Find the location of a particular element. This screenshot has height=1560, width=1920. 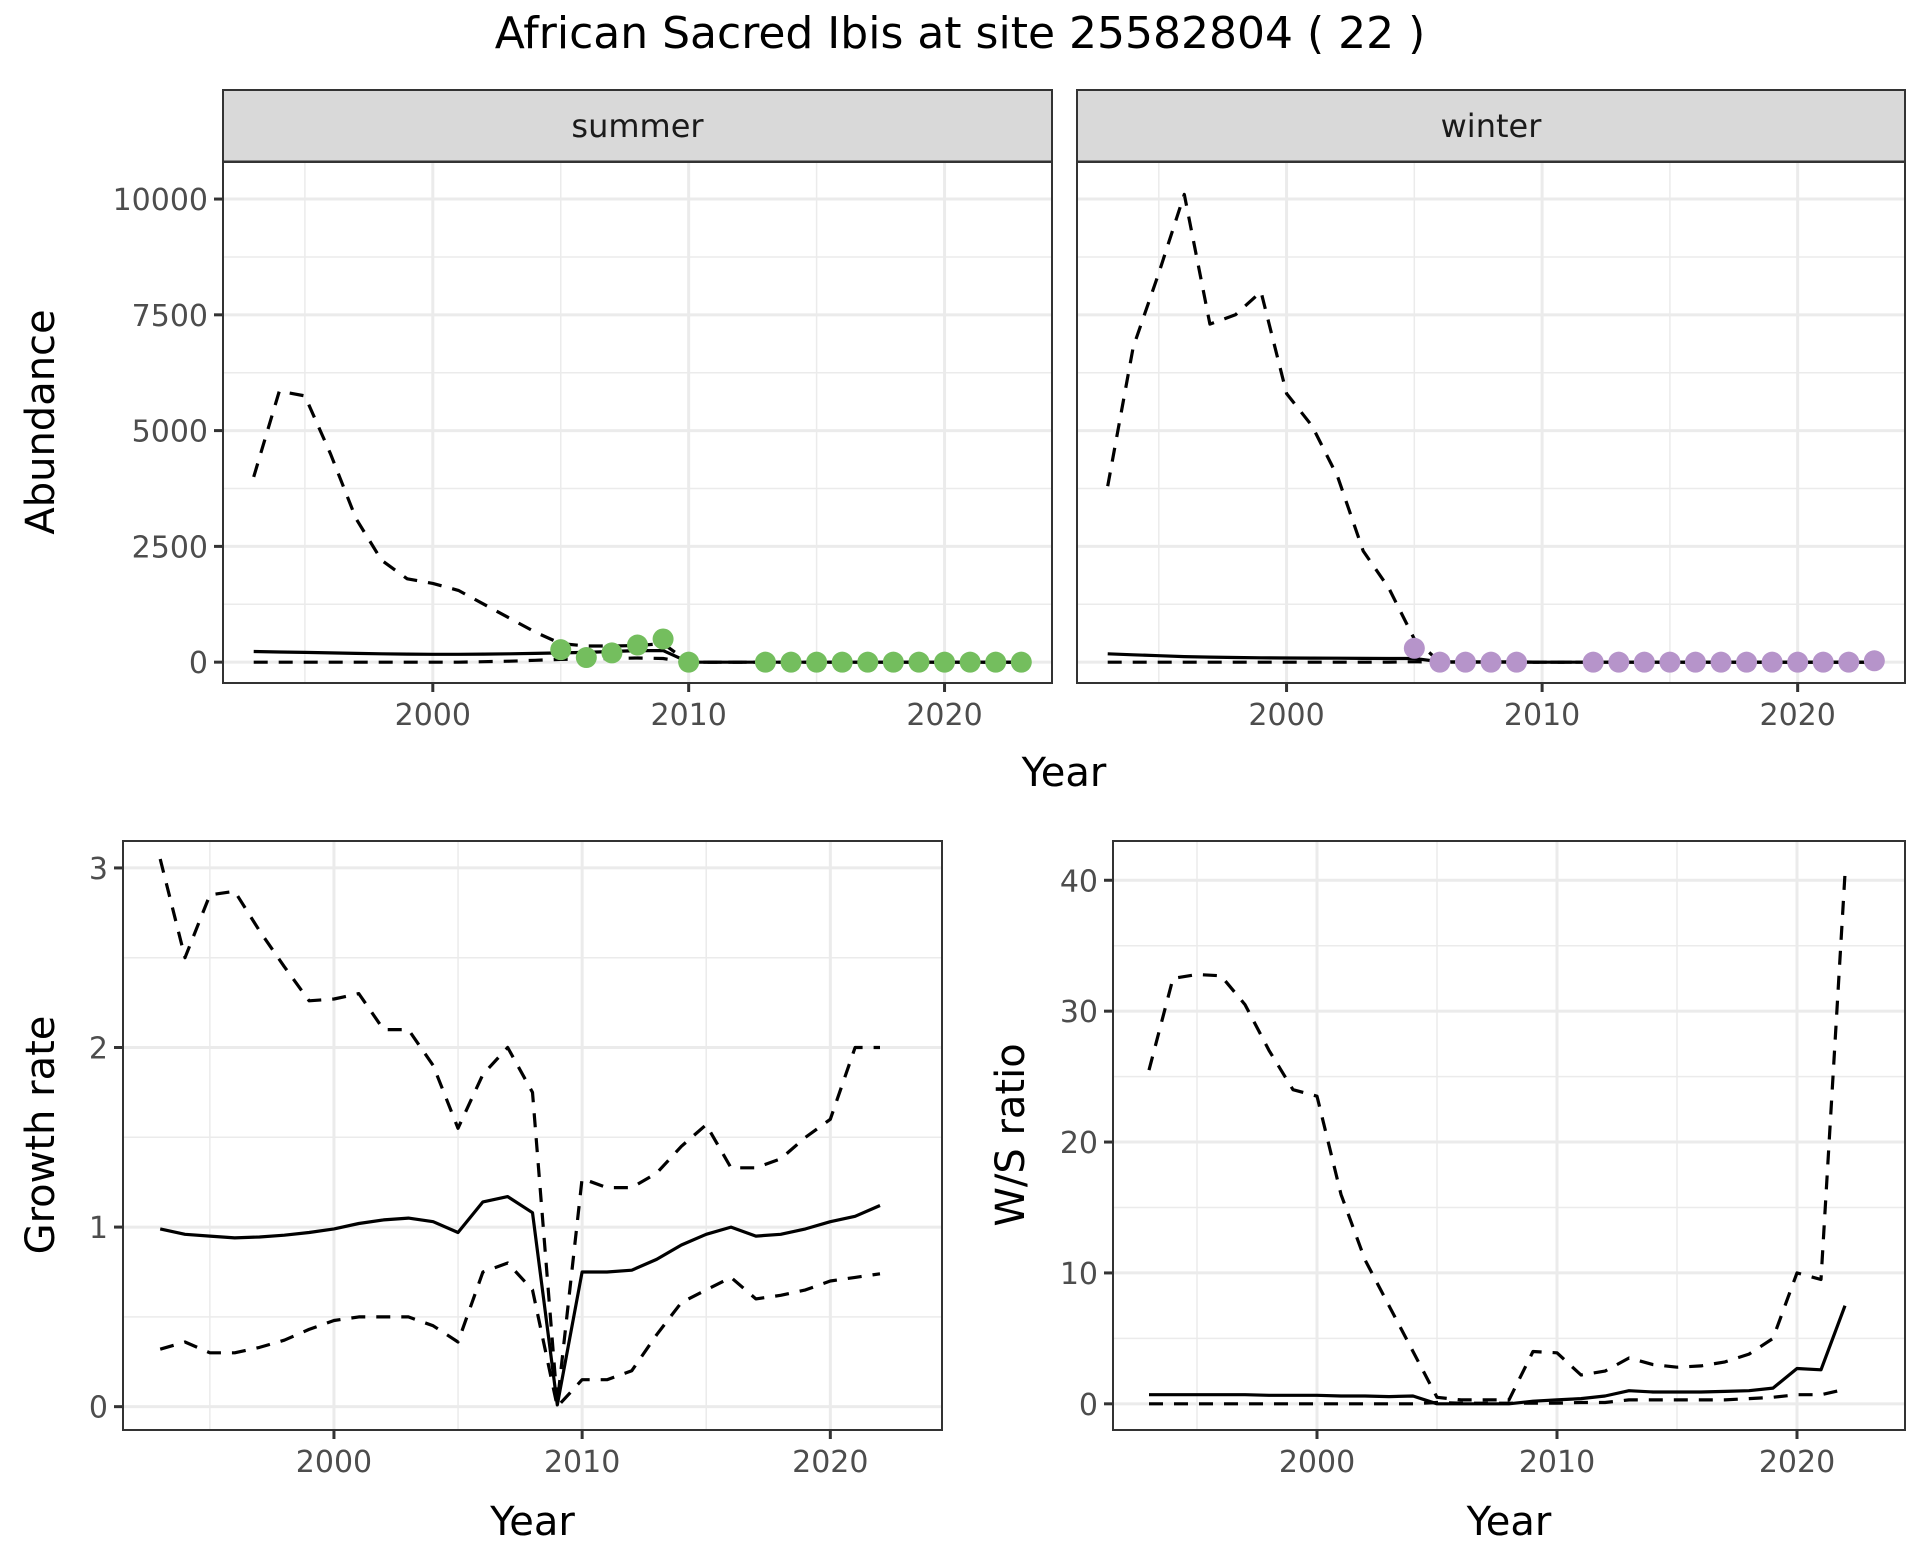

y-tick-label: 5000 is located at coordinates (170, 432).